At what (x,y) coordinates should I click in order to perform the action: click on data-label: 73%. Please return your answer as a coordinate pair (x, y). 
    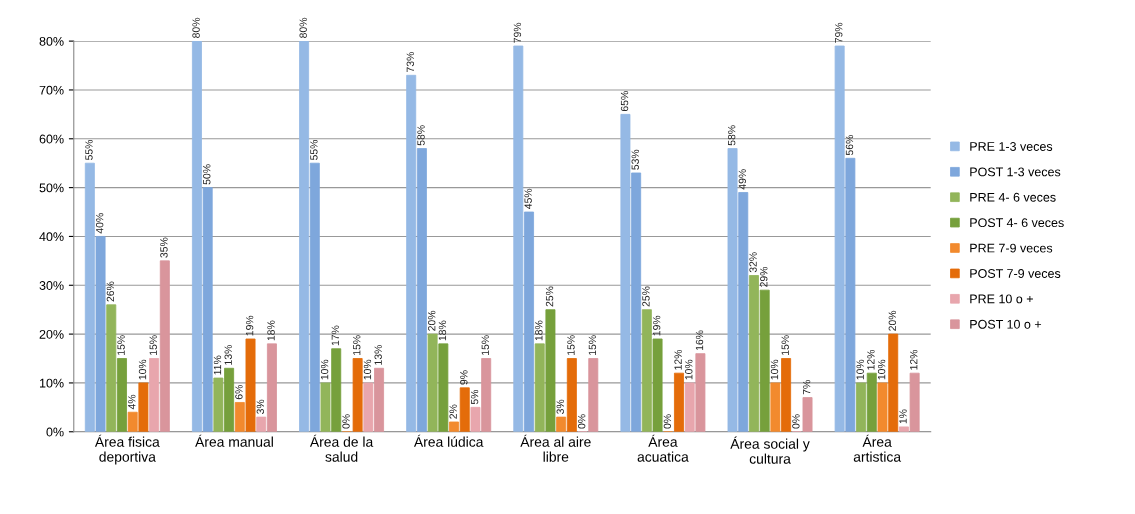
    Looking at the image, I should click on (410, 62).